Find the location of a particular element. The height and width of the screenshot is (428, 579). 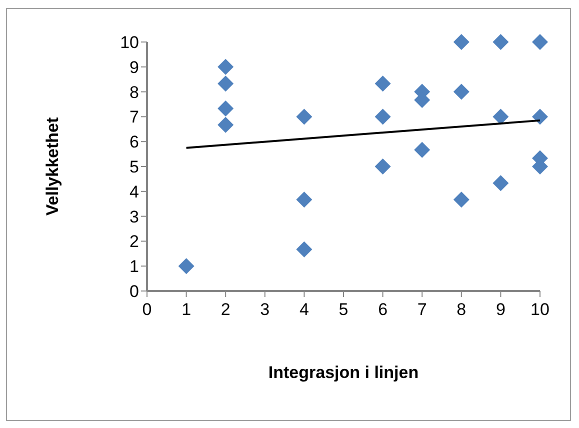

x-tick-label: 3 is located at coordinates (265, 310).